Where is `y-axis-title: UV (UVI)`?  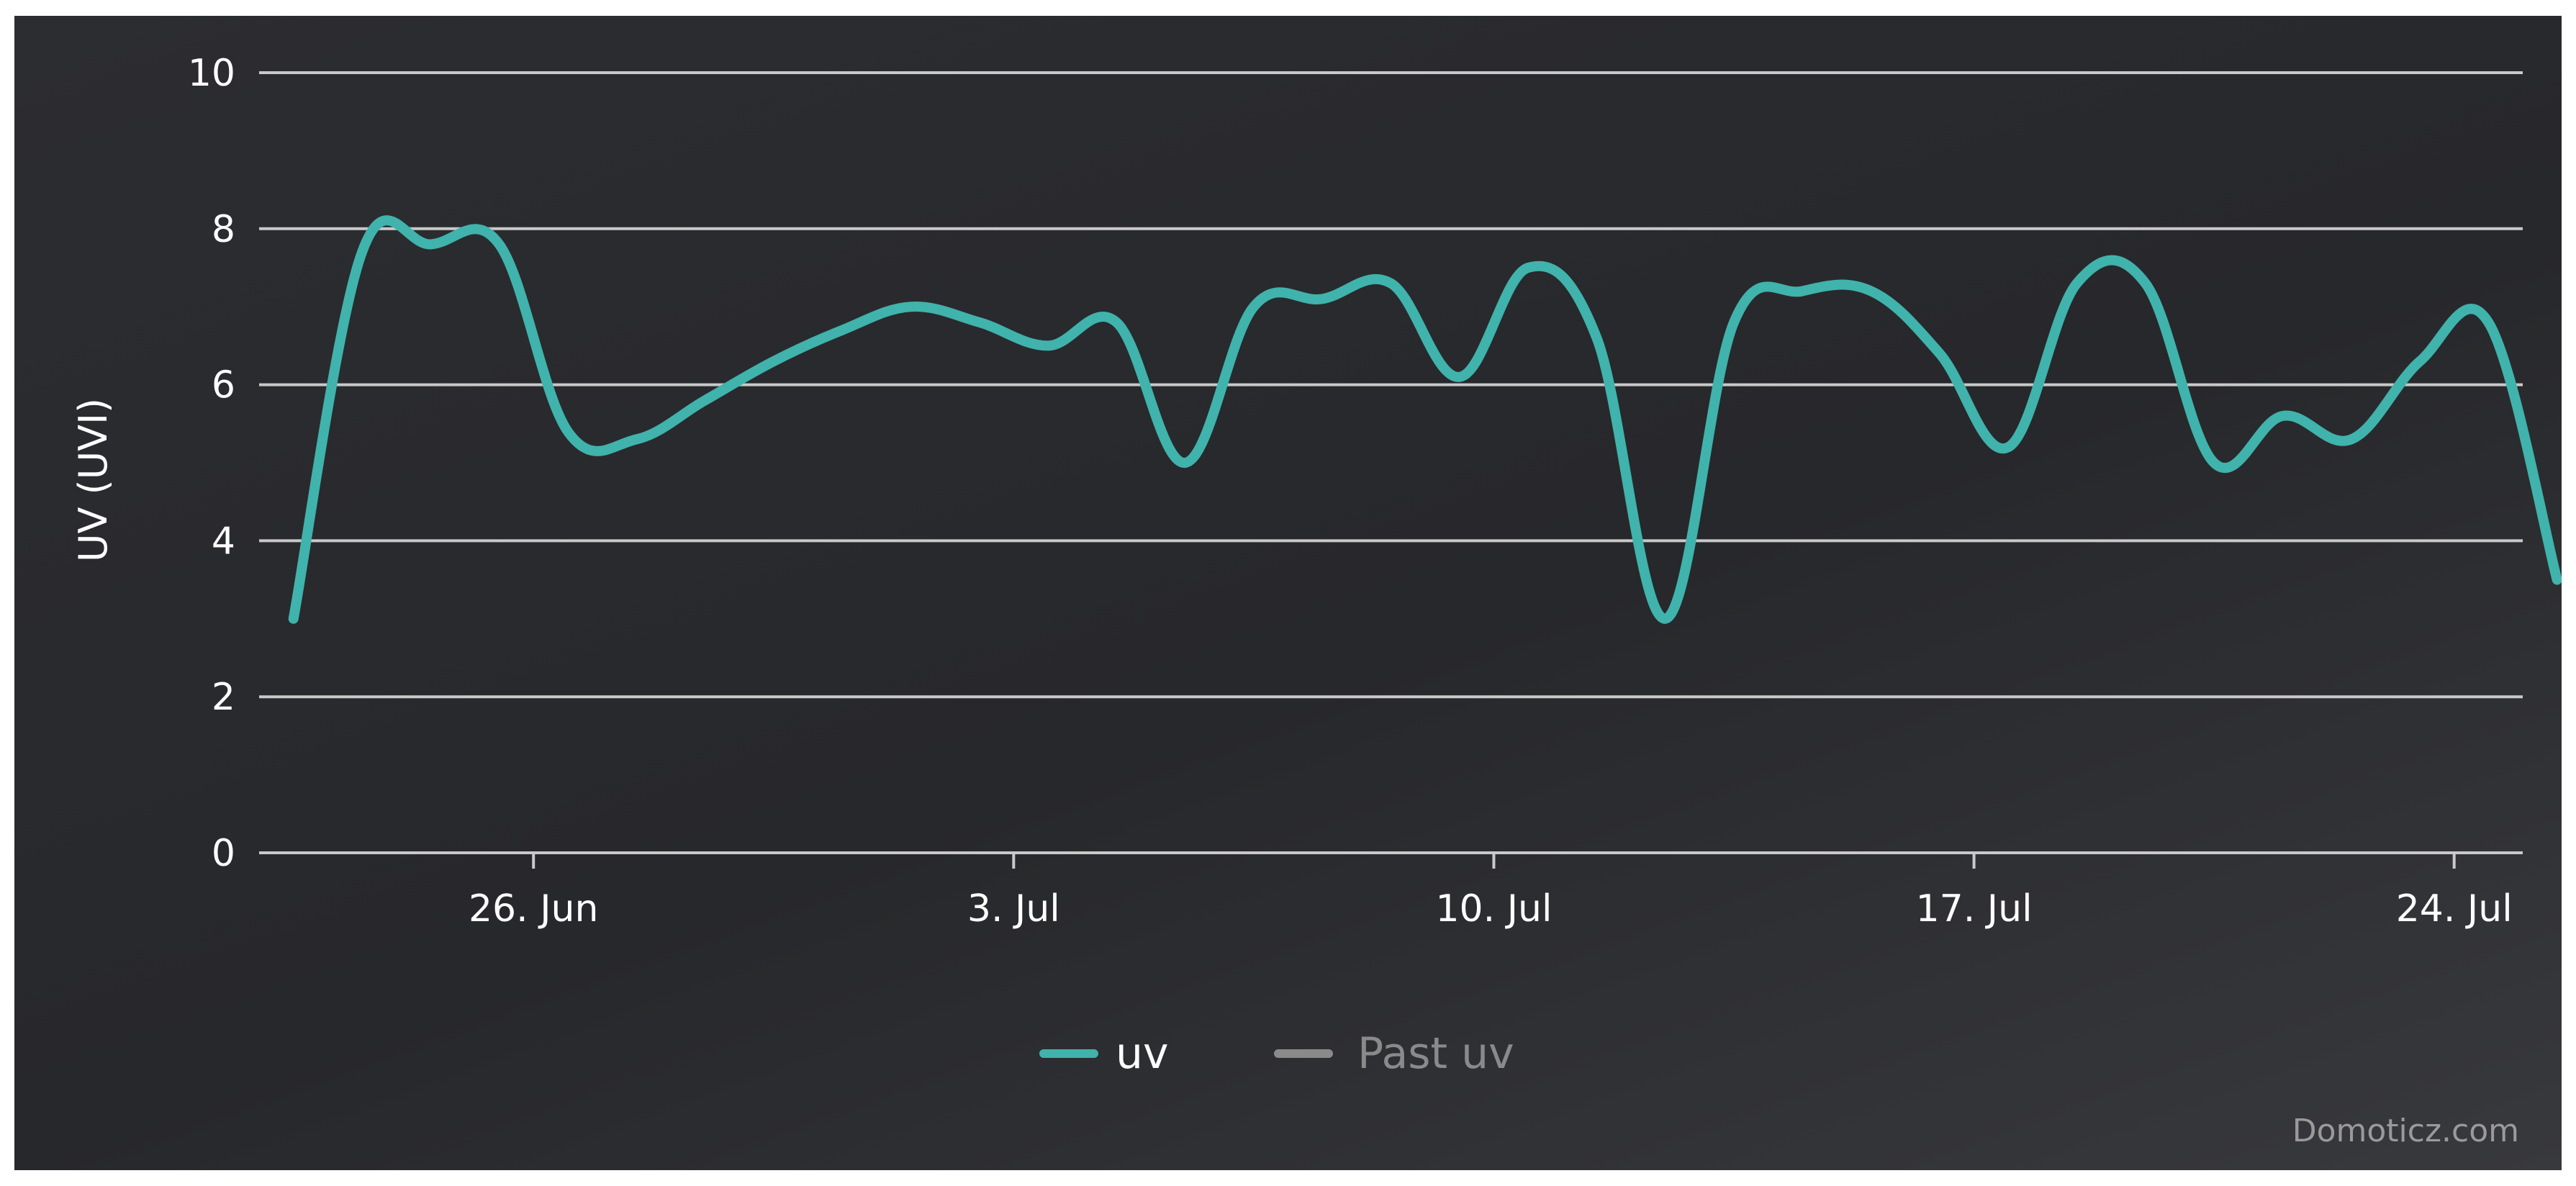
y-axis-title: UV (UVI) is located at coordinates (93, 480).